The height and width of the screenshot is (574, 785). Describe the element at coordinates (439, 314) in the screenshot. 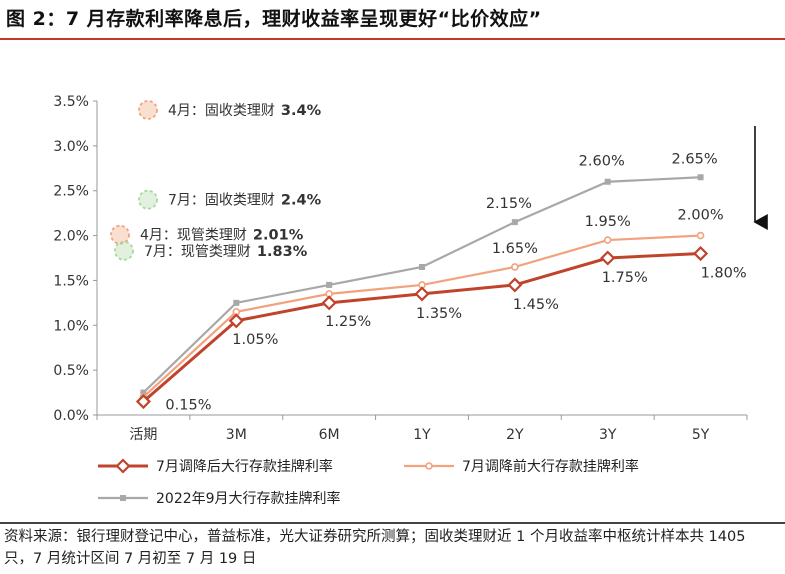

I see `data-label: 1.35%` at that location.